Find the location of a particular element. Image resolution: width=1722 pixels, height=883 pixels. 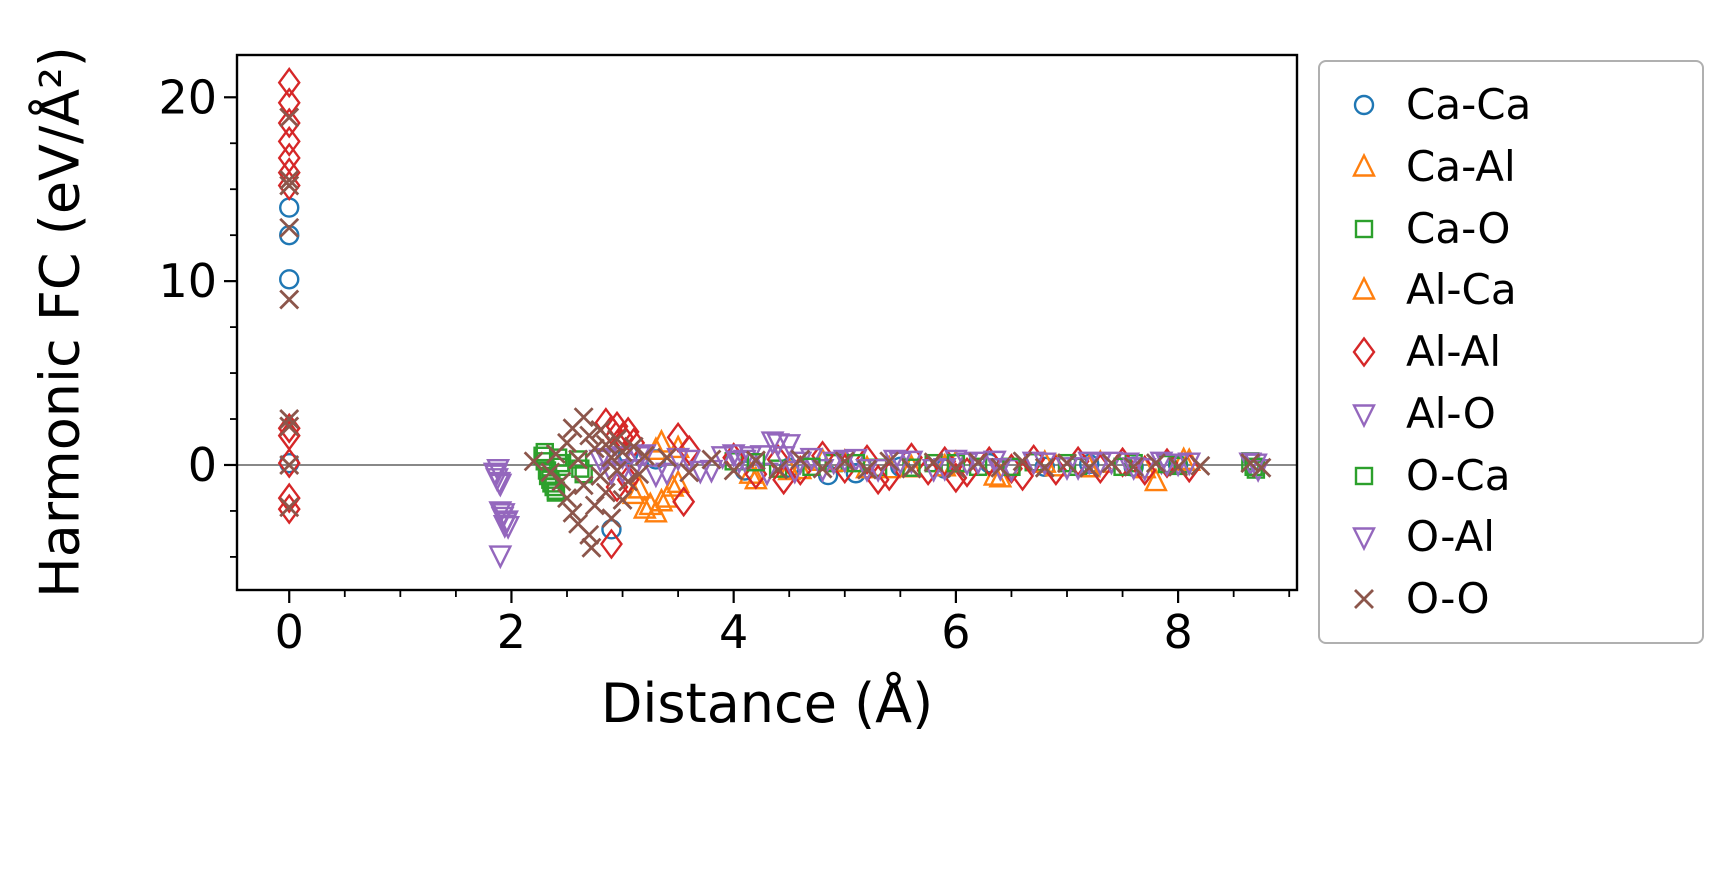

y-axis-label: Harmonic FC (eV/Å²) is located at coordinates (60, 322).